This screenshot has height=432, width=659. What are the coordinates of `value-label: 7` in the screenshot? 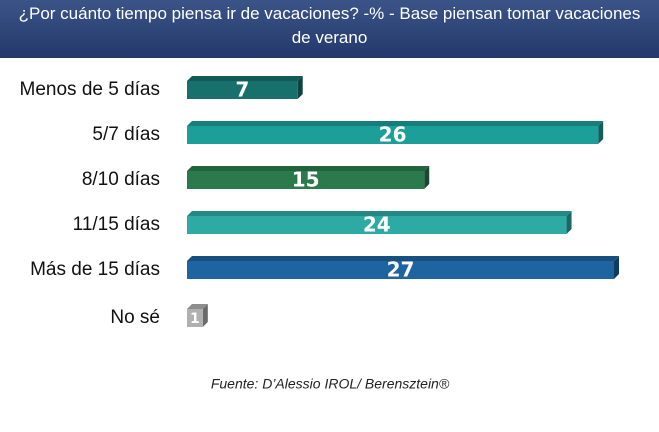 It's located at (242, 90).